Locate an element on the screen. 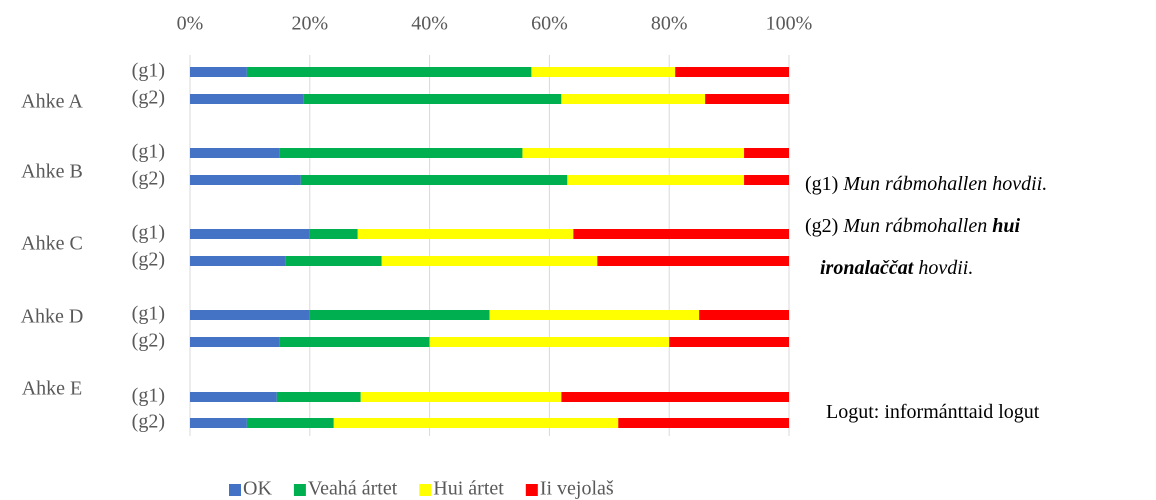 The image size is (1156, 500). annotation: ironalaččat hovdii. is located at coordinates (896, 268).